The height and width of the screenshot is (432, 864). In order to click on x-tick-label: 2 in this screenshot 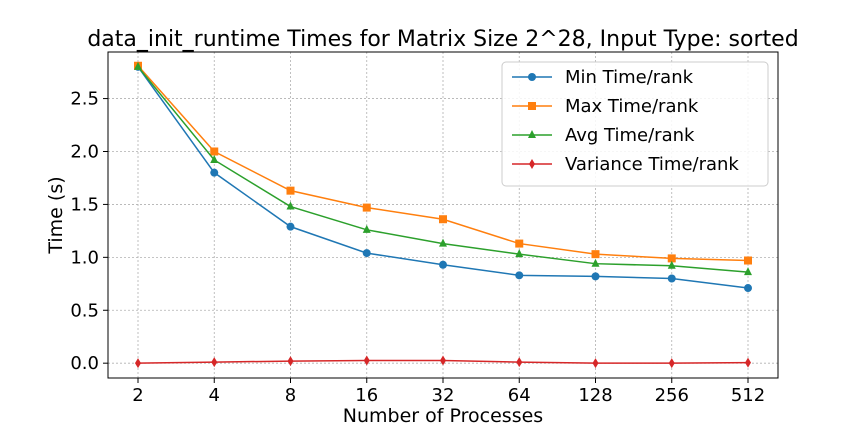, I will do `click(137, 395)`.